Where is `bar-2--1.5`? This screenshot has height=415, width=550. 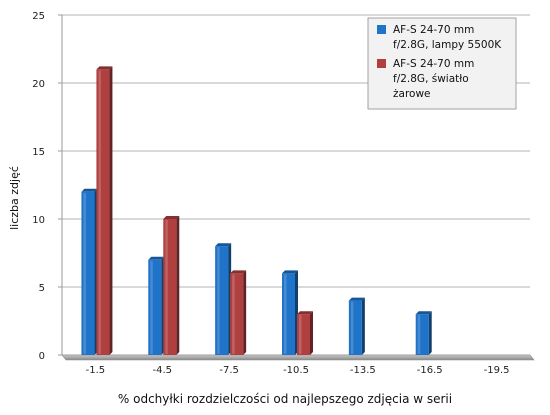 bar-2--1.5 is located at coordinates (104, 211).